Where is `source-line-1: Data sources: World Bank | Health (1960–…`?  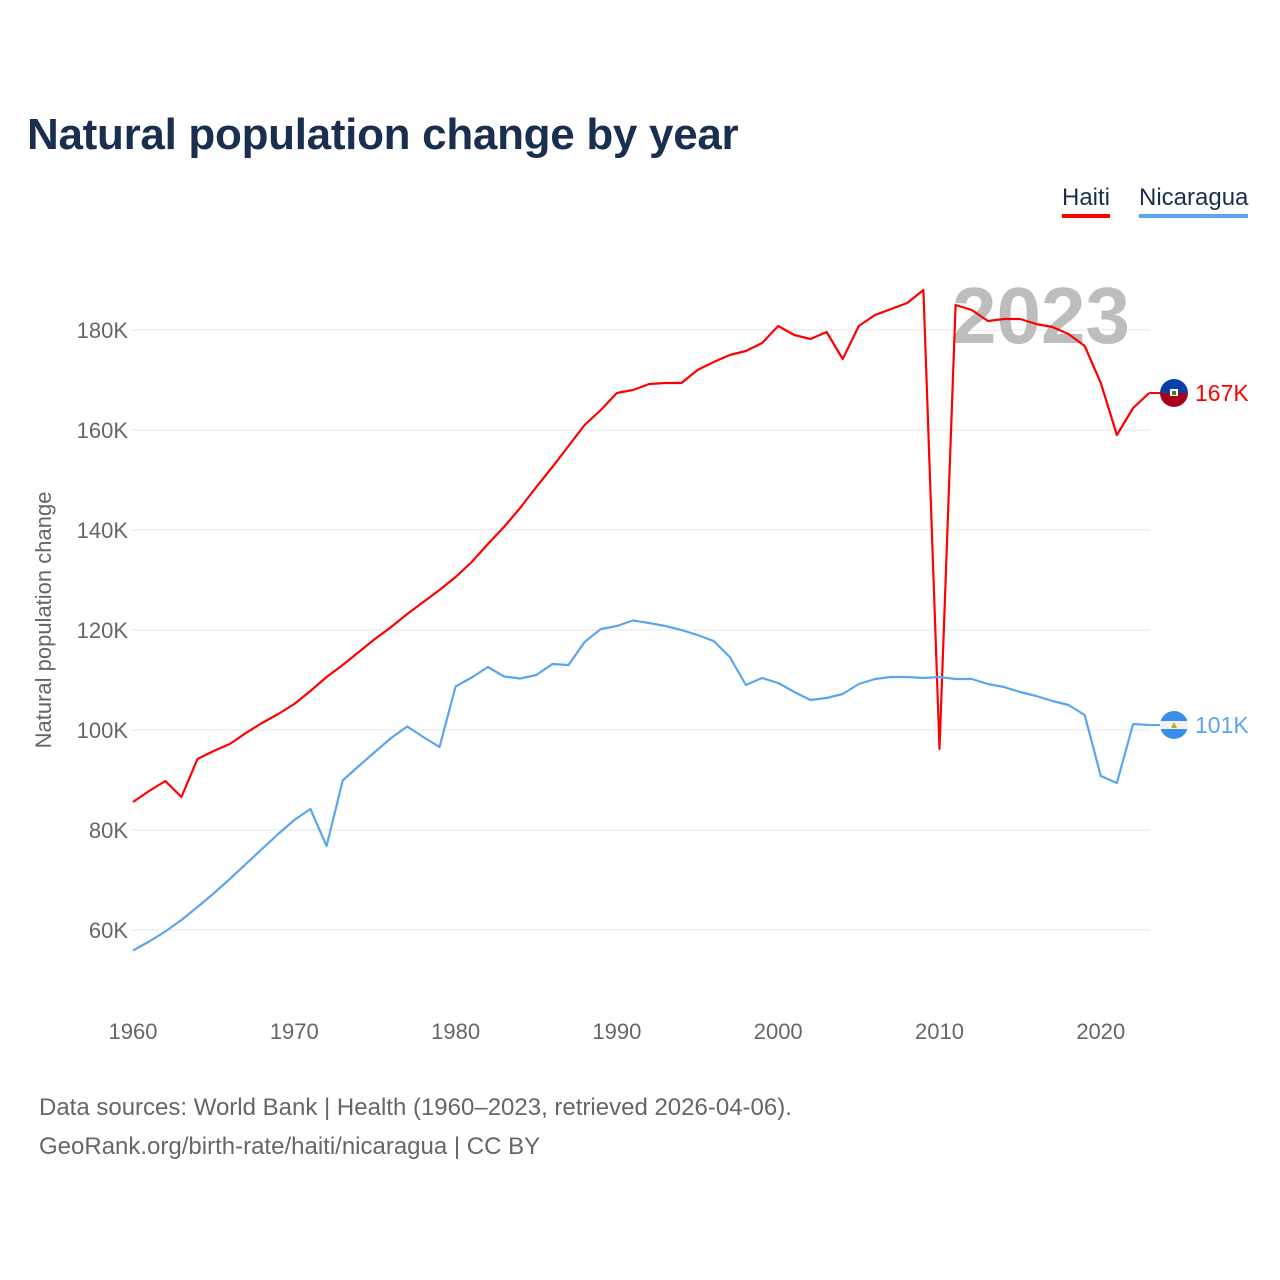 source-line-1: Data sources: World Bank | Health (1960–… is located at coordinates (415, 1107).